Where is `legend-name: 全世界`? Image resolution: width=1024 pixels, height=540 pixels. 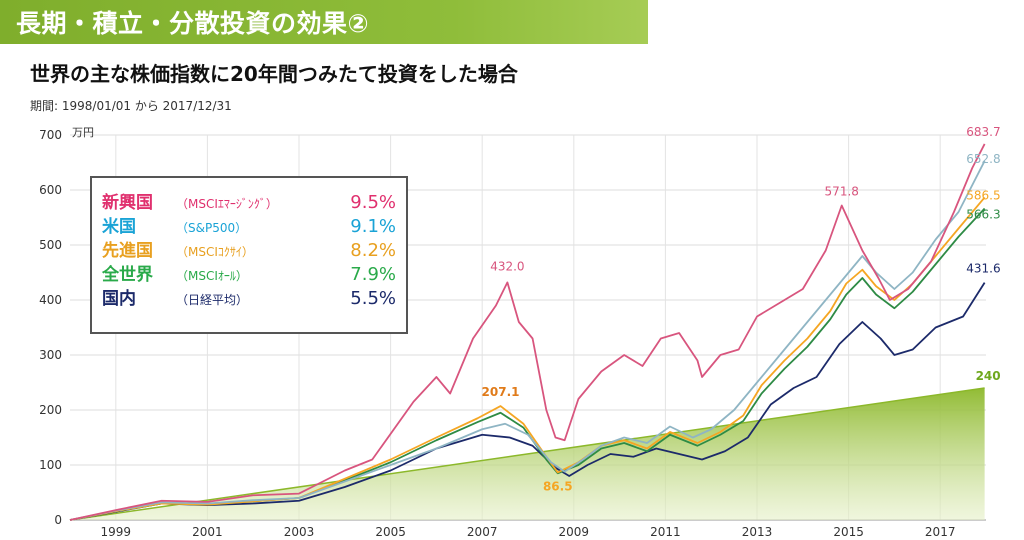 legend-name: 全世界 is located at coordinates (127, 275).